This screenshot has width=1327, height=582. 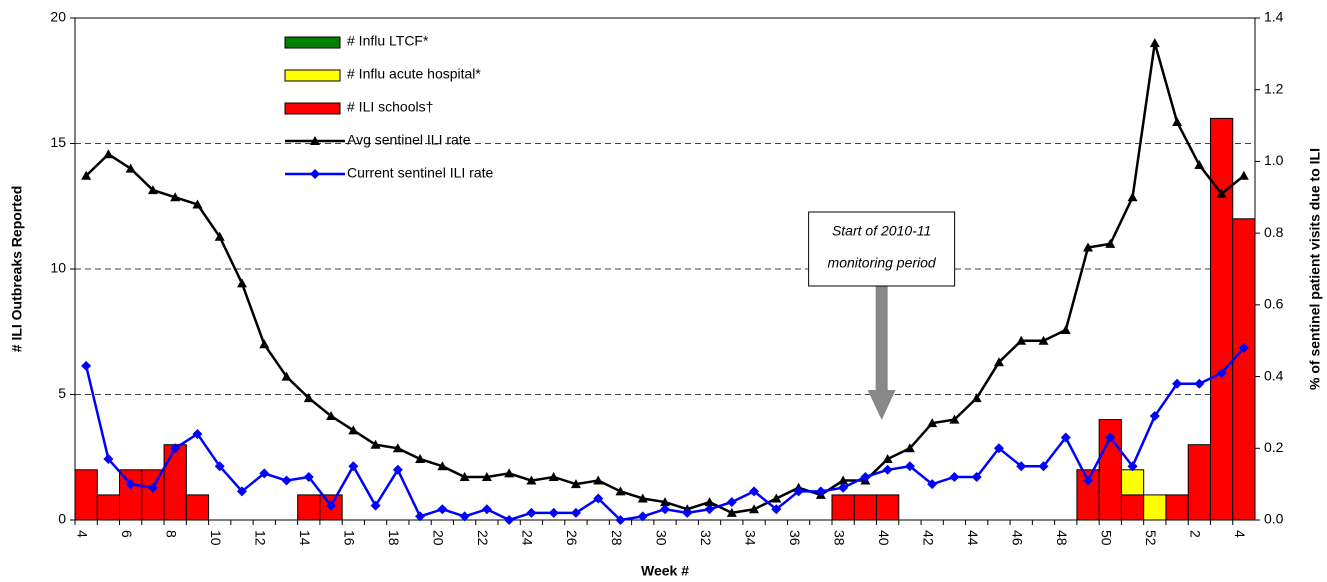 What do you see at coordinates (1274, 375) in the screenshot?
I see `y2-tick-label: 0.4` at bounding box center [1274, 375].